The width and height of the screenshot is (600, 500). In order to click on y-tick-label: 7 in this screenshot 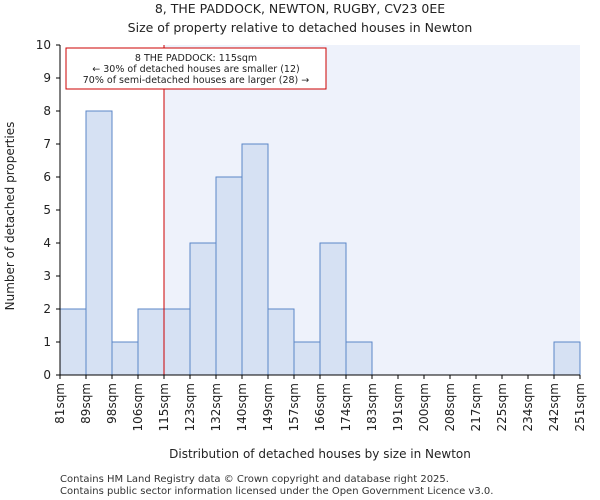, I will do `click(47, 144)`.